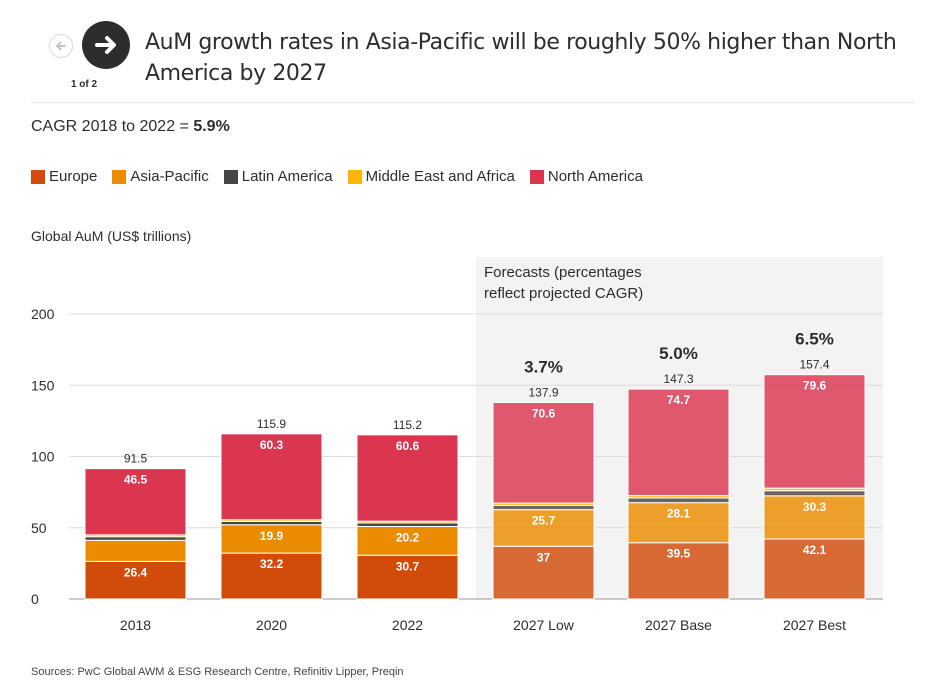 The height and width of the screenshot is (697, 936). I want to click on legend-item: Middle East and Africa, so click(431, 176).